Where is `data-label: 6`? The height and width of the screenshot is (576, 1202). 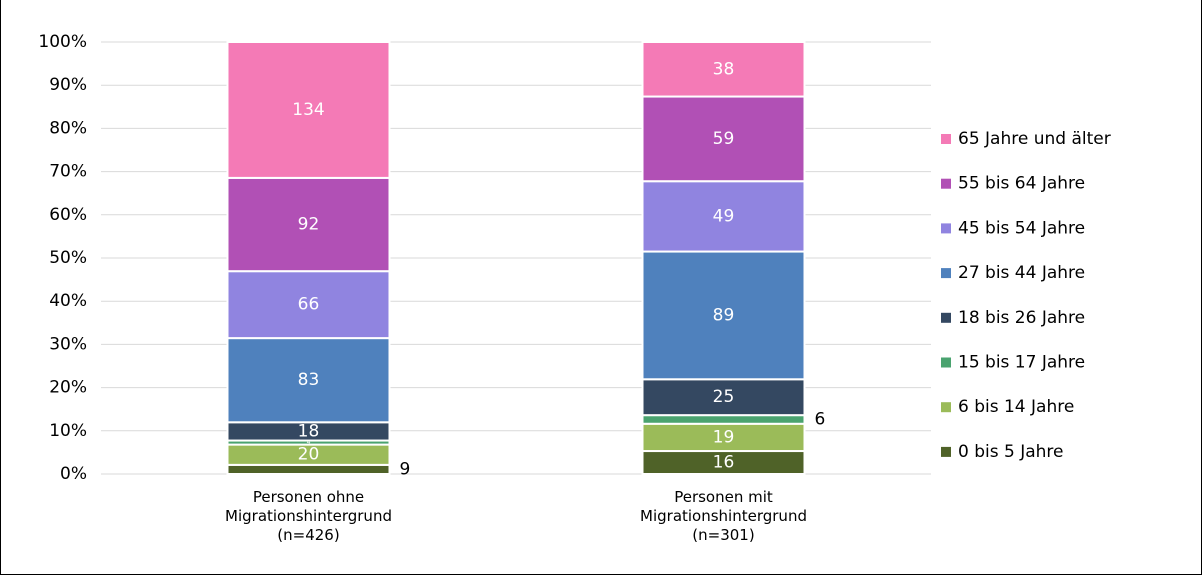
data-label: 6 is located at coordinates (820, 419).